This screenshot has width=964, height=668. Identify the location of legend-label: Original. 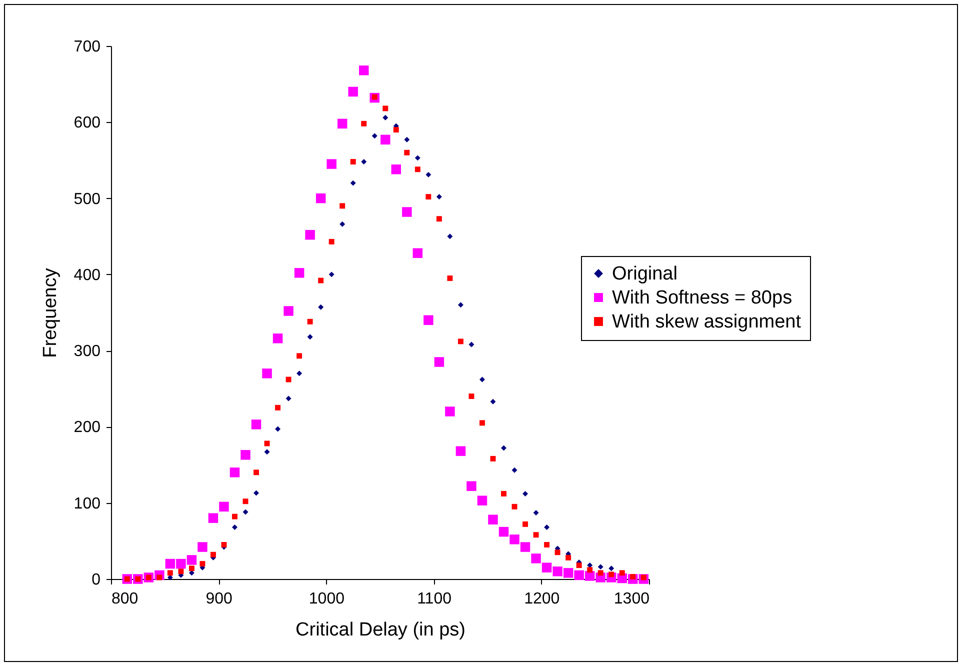
(645, 274).